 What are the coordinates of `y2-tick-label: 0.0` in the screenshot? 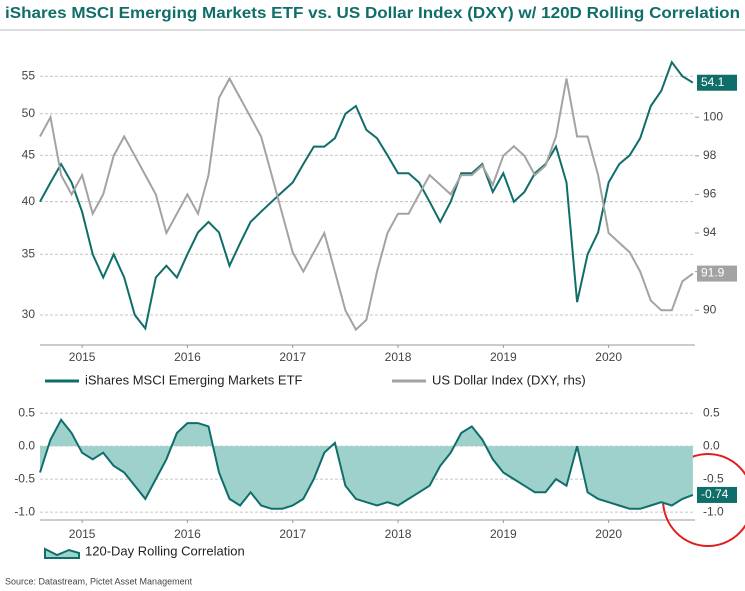 It's located at (711, 445).